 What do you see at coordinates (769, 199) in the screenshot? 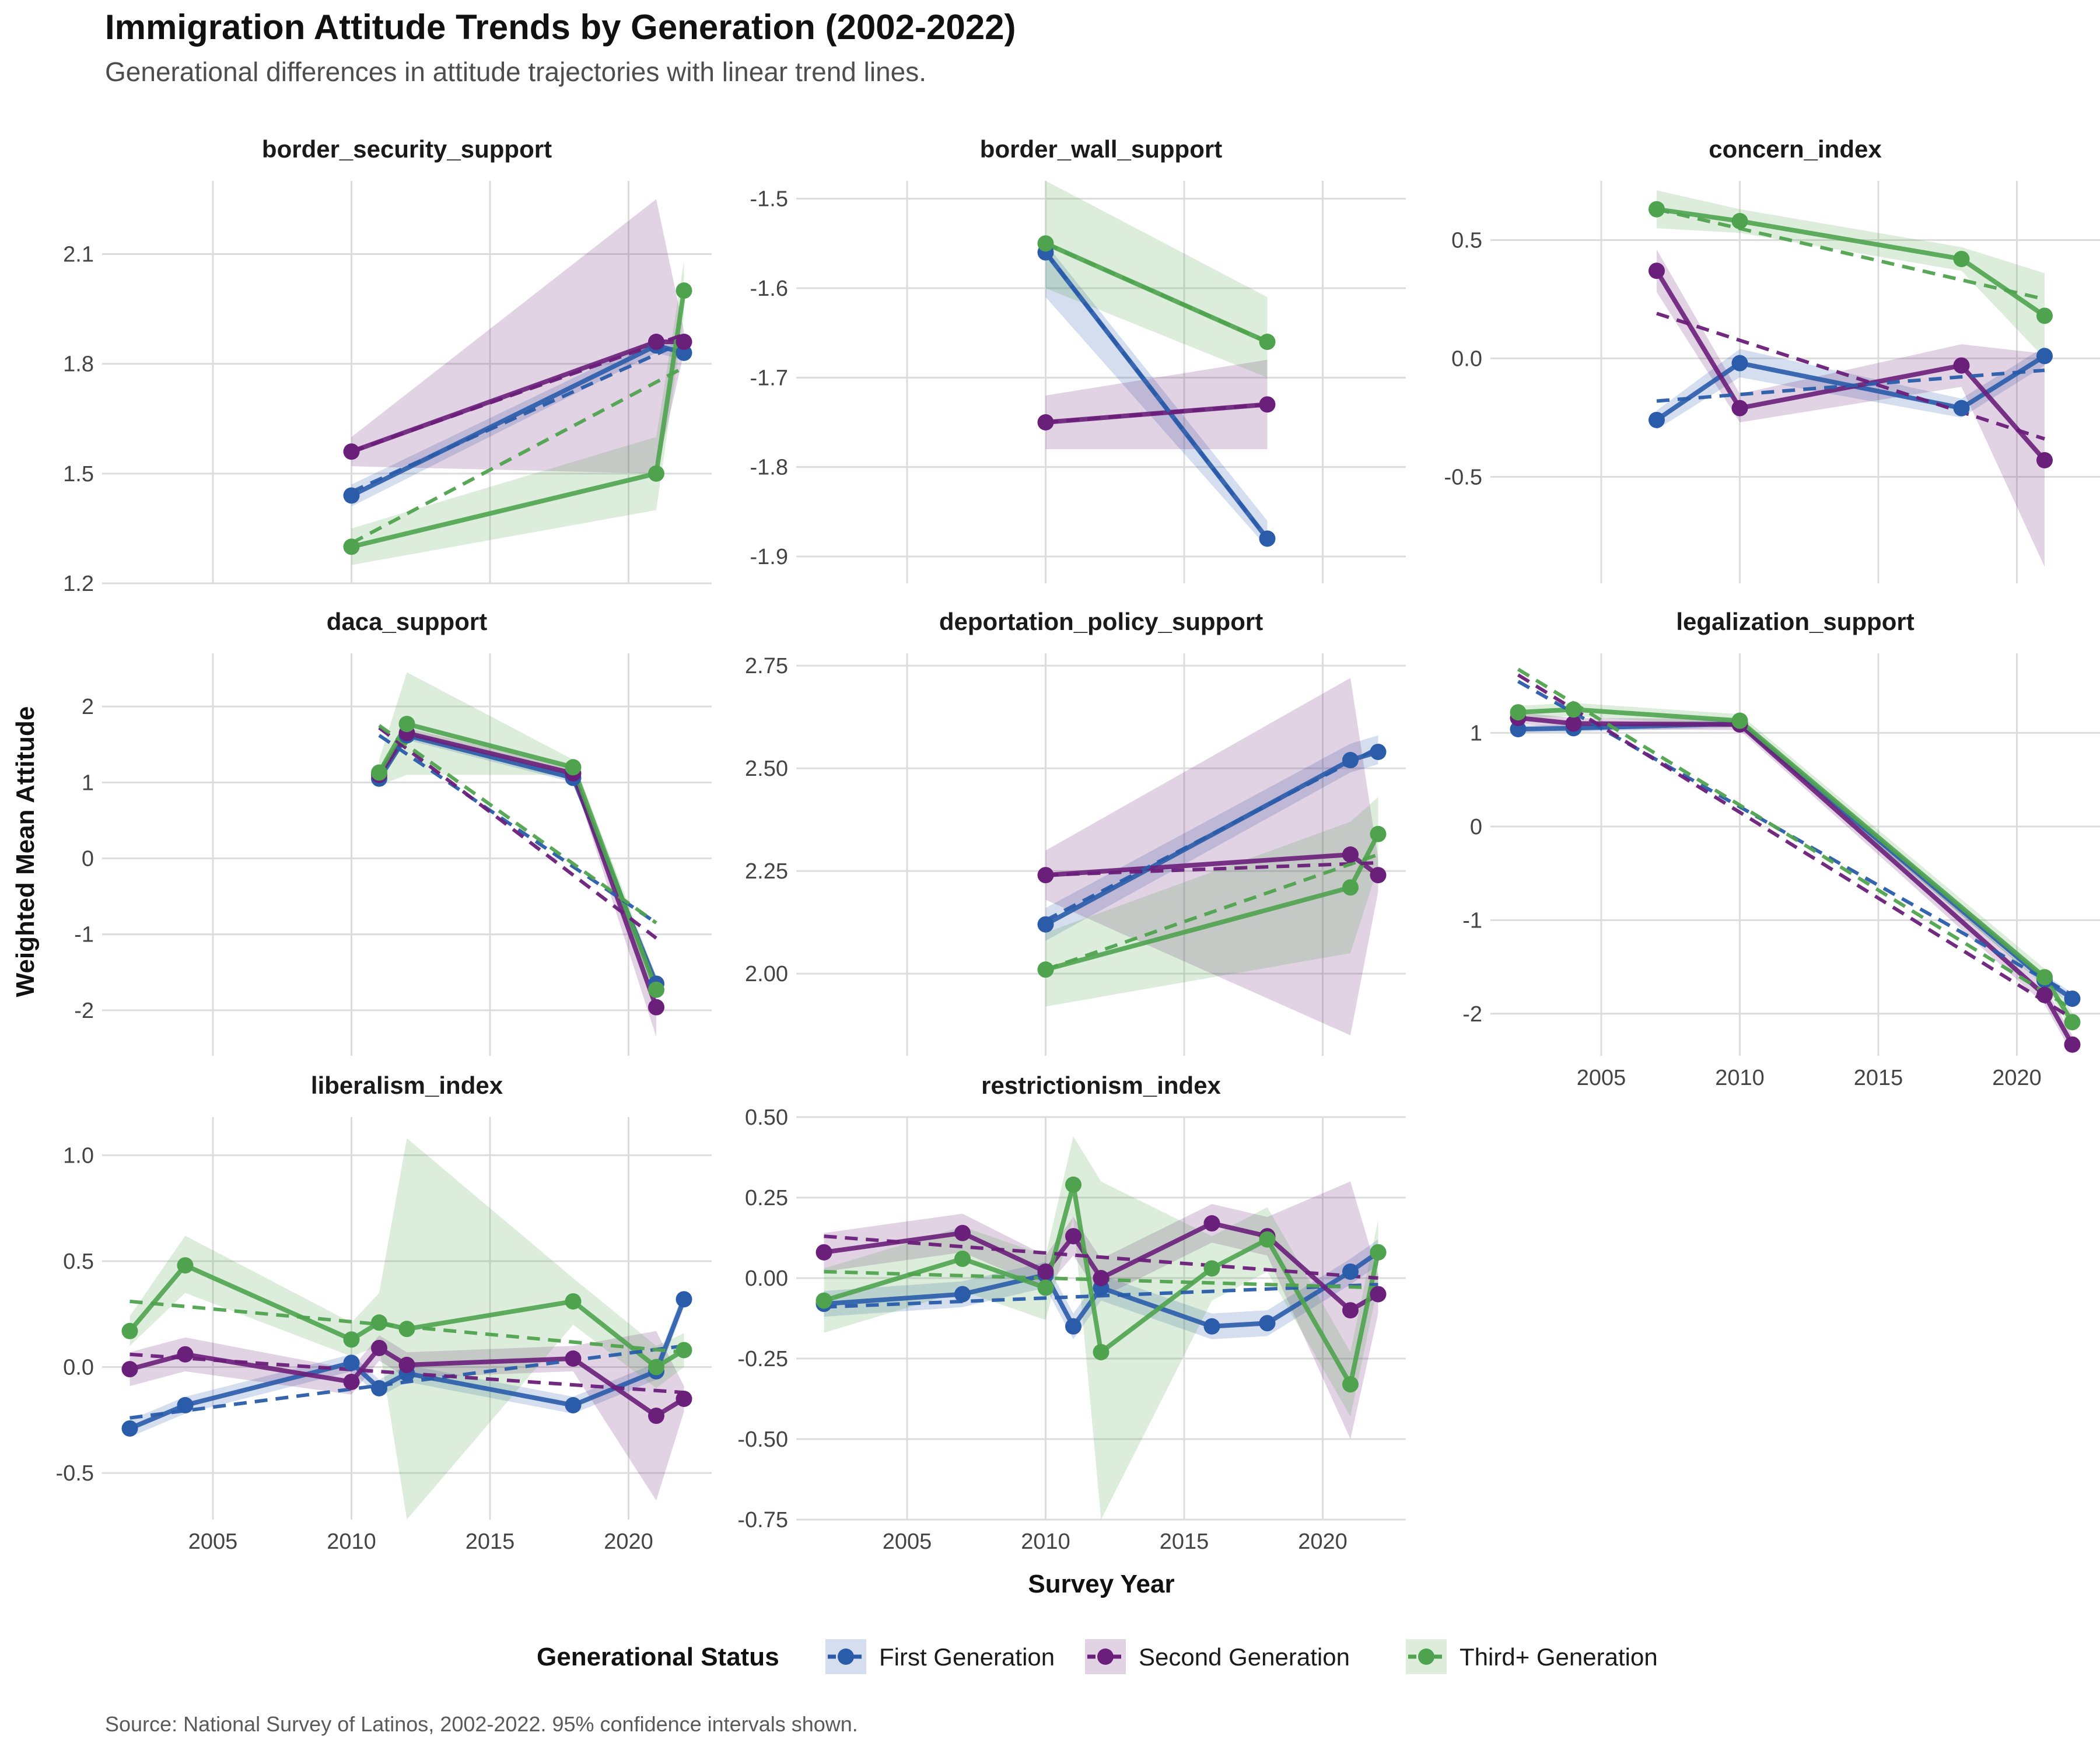
I see `y-tick-label: -1.5` at bounding box center [769, 199].